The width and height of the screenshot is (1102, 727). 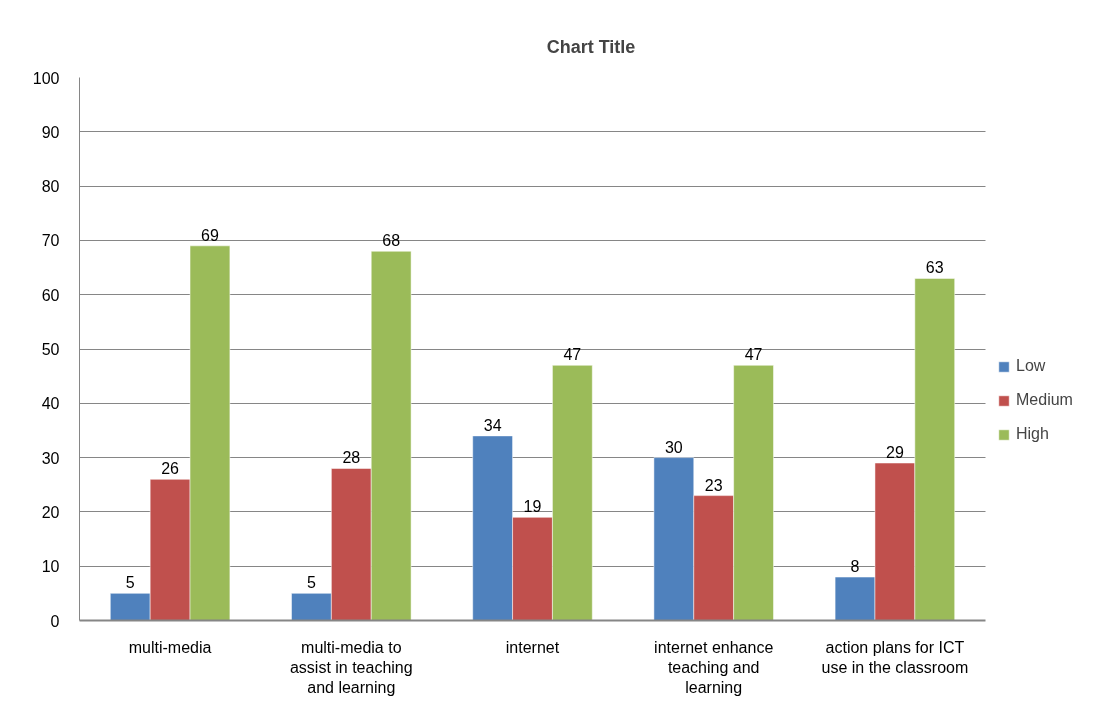 What do you see at coordinates (170, 647) in the screenshot?
I see `x-tick-label: multi-media` at bounding box center [170, 647].